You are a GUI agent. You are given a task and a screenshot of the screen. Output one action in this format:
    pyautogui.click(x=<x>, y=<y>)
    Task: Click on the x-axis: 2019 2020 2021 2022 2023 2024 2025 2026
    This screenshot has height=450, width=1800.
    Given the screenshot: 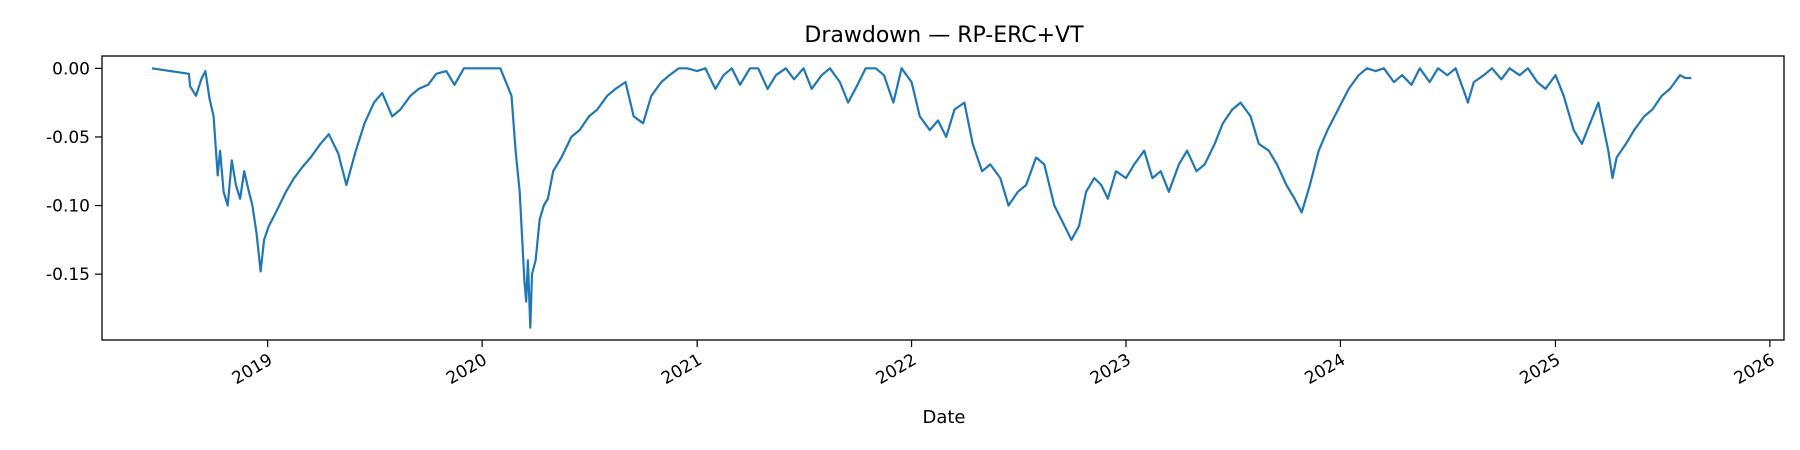 What is the action you would take?
    pyautogui.click(x=1003, y=364)
    